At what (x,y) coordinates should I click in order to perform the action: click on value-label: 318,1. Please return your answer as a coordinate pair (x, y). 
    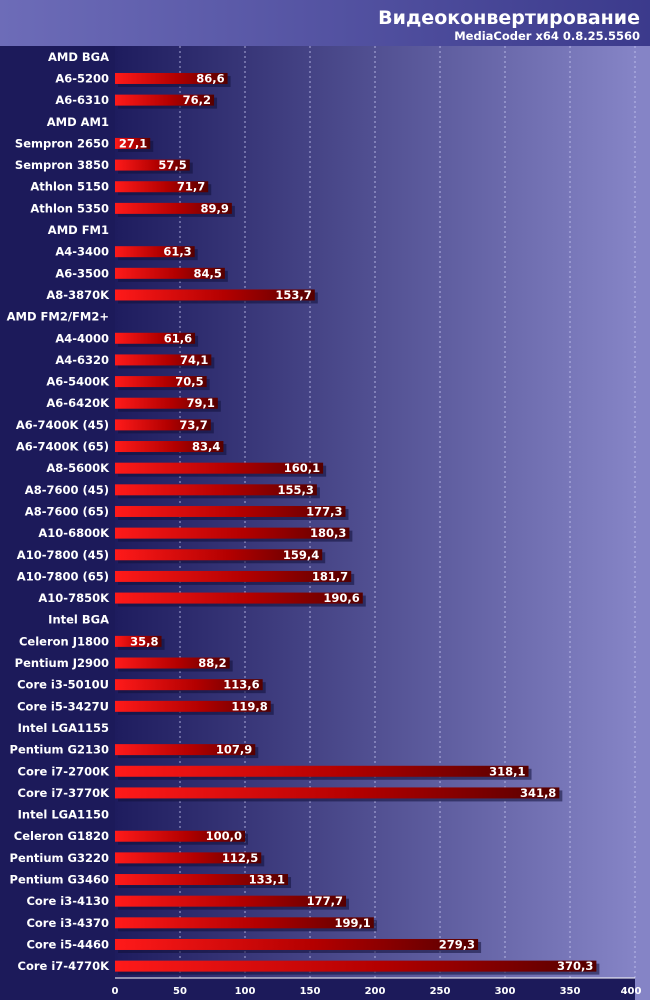
    Looking at the image, I should click on (507, 771).